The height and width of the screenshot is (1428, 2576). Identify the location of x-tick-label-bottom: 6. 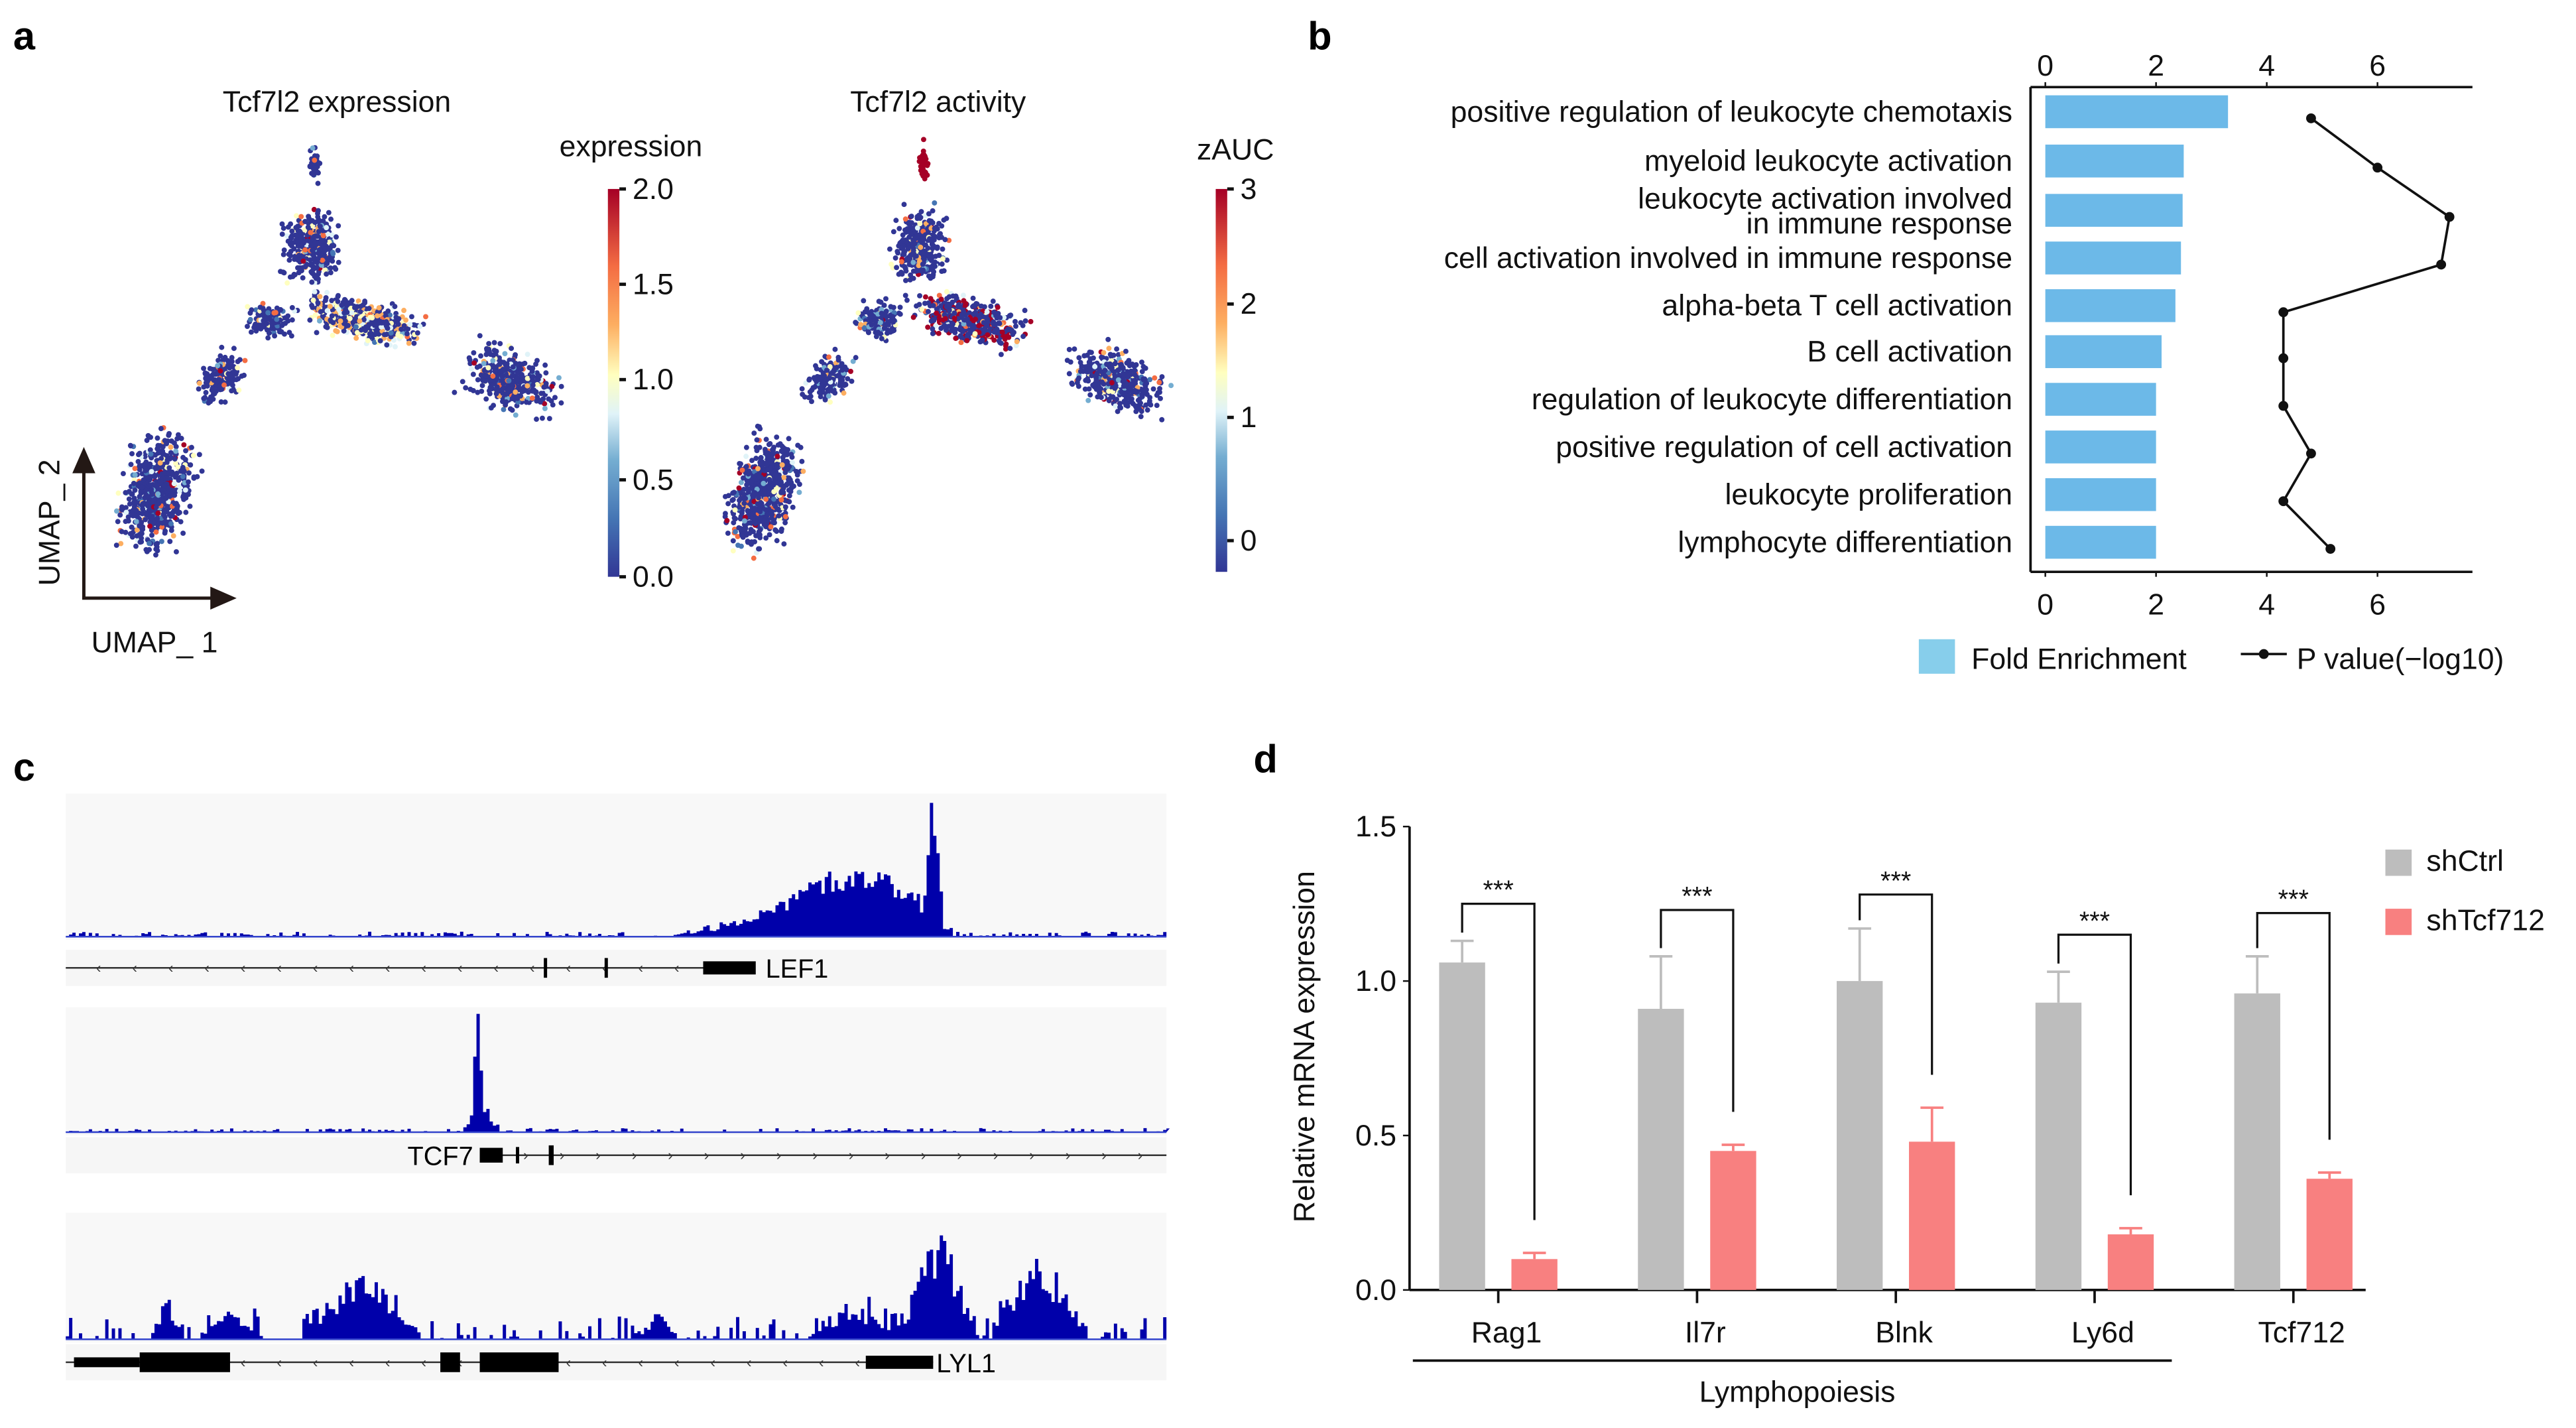
(2377, 605).